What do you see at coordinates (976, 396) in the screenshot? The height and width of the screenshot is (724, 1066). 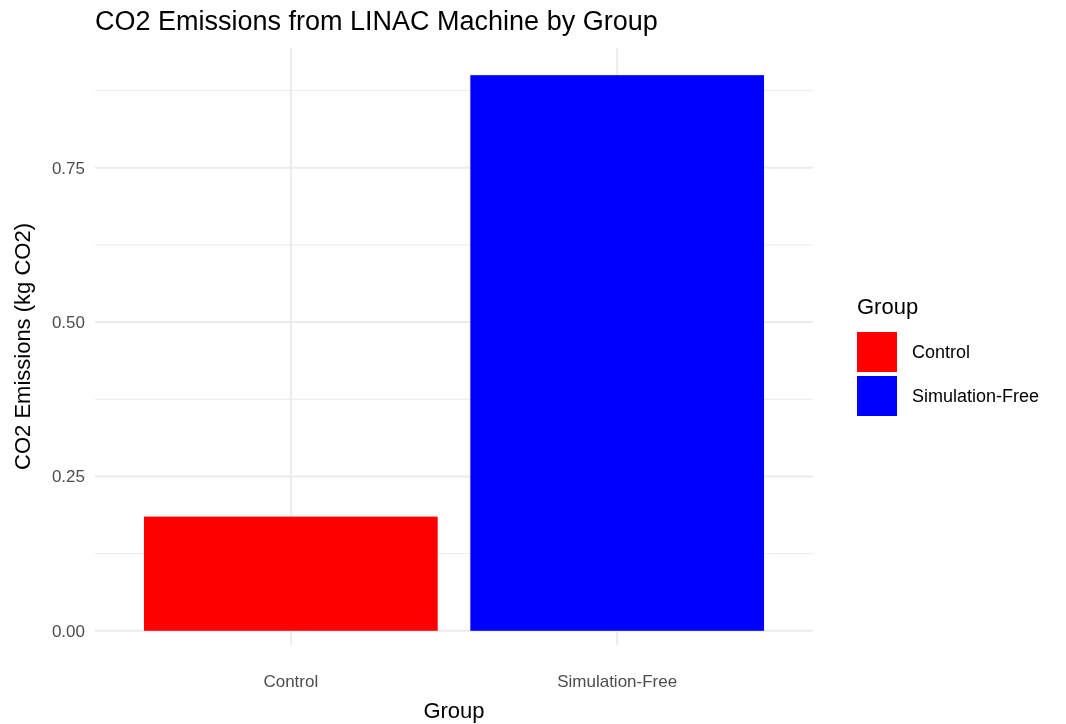 I see `legend-label: Simulation-Free` at bounding box center [976, 396].